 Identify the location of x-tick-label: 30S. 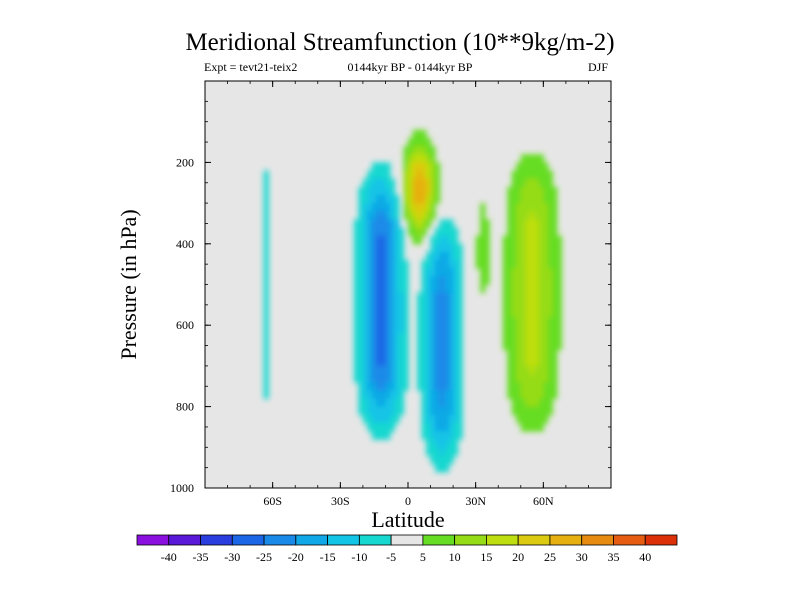
(340, 501).